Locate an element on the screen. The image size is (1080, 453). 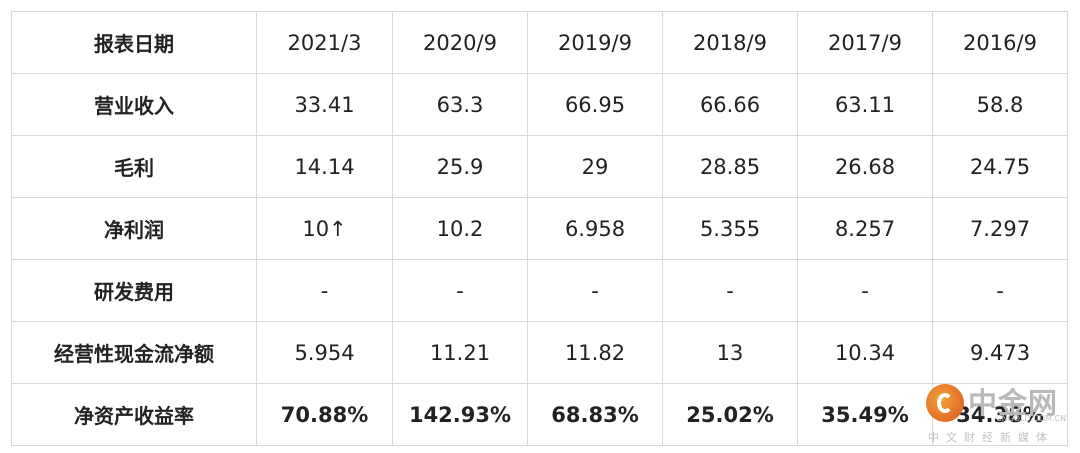
header-label-cell: 报表日期 is located at coordinates (134, 42).